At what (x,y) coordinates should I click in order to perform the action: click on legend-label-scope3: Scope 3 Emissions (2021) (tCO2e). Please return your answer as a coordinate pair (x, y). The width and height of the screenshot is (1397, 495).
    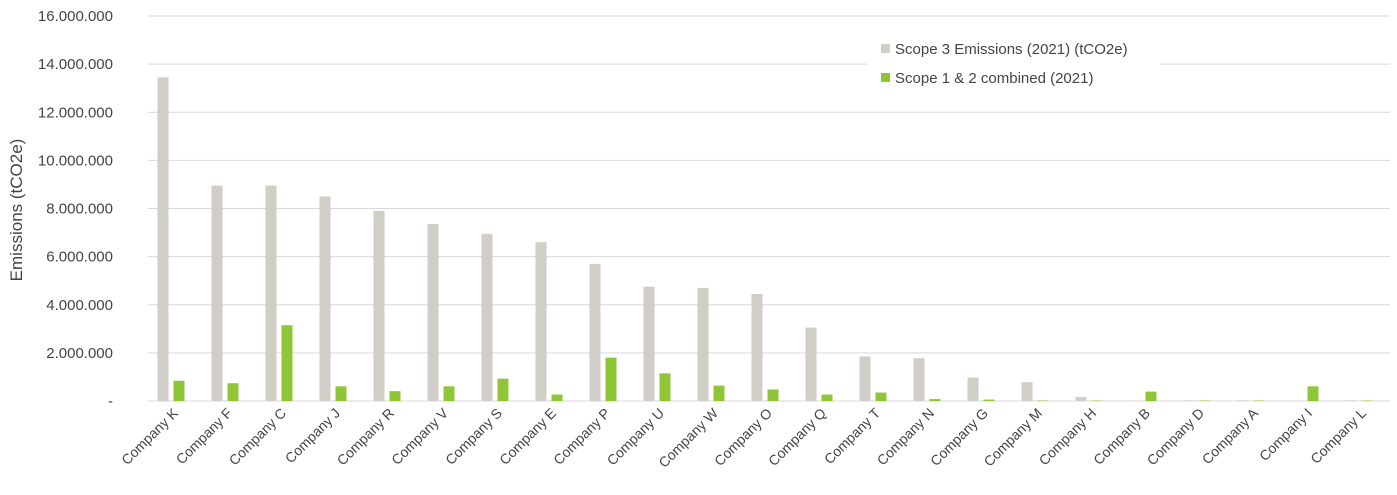
    Looking at the image, I should click on (1011, 49).